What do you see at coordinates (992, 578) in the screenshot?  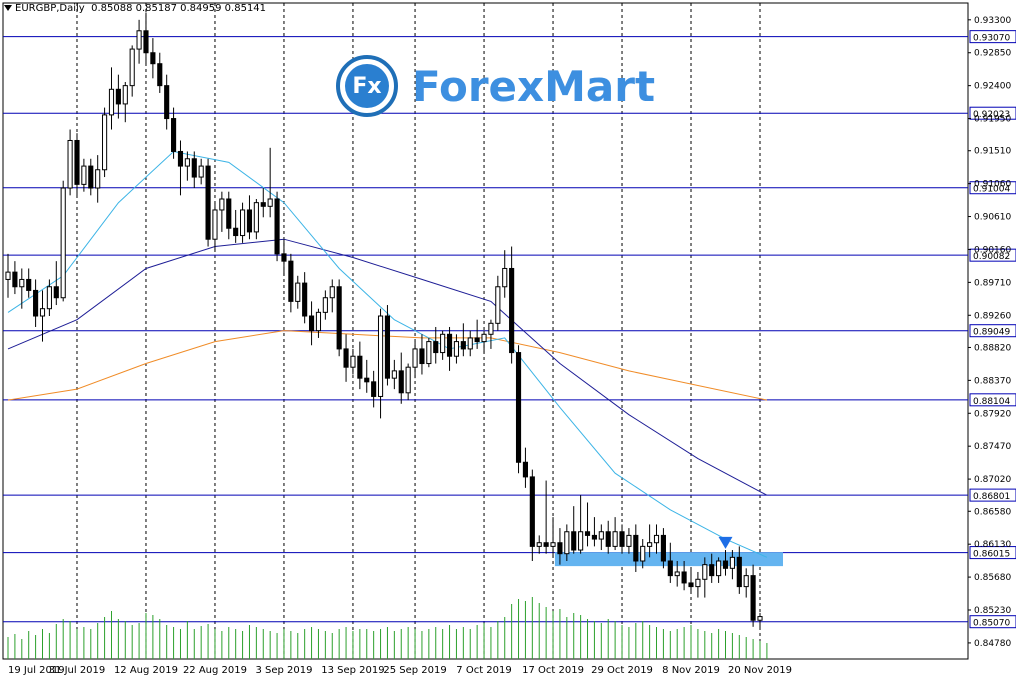 I see `price-tick-label: 0.85680` at bounding box center [992, 578].